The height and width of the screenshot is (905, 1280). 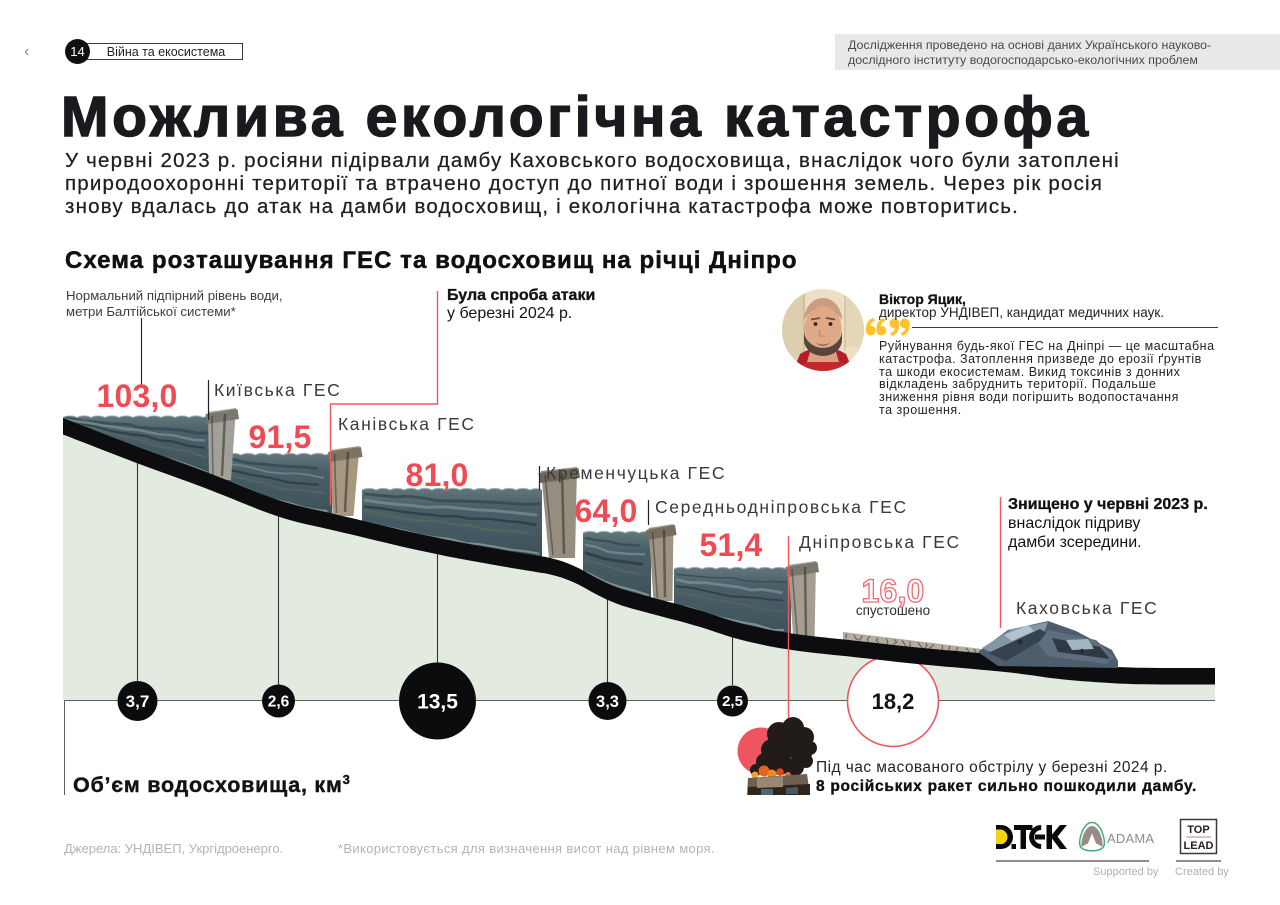 I want to click on svg-text: TOP, so click(x=1198, y=830).